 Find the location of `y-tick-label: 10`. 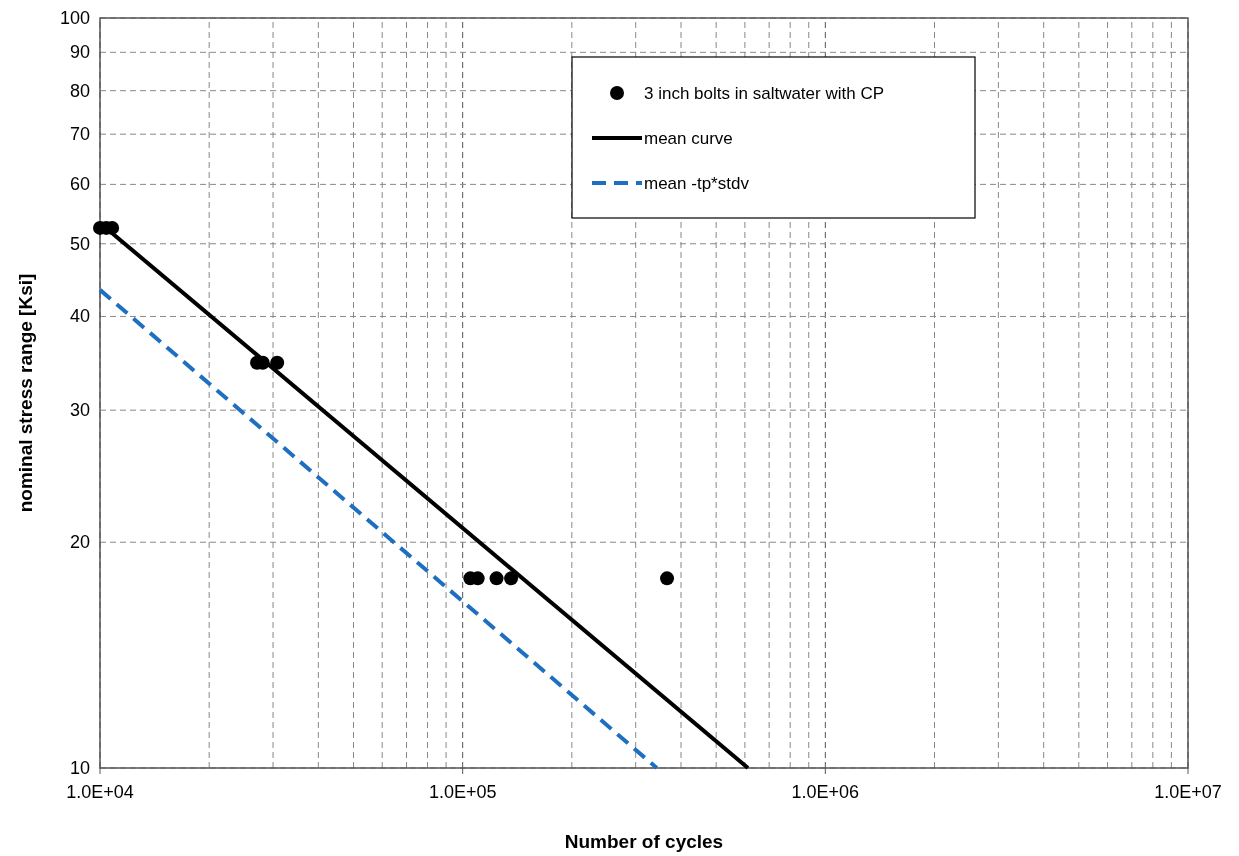

y-tick-label: 10 is located at coordinates (79, 768).